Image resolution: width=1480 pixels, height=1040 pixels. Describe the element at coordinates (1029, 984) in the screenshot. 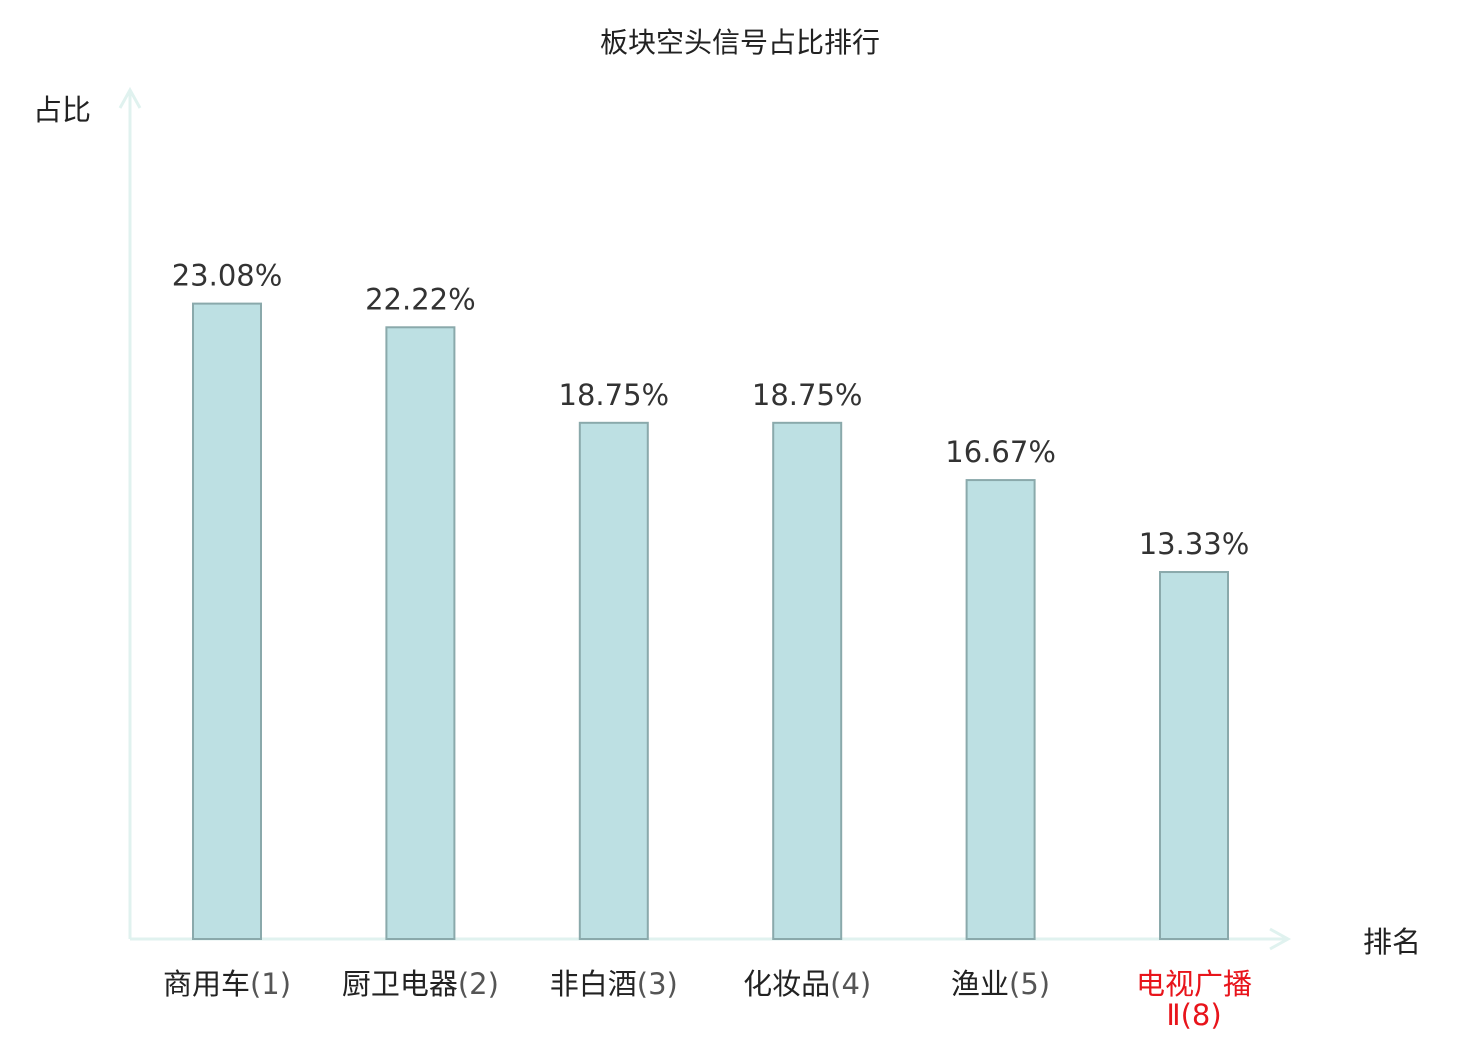

I see `category-rank-5: (5)` at that location.